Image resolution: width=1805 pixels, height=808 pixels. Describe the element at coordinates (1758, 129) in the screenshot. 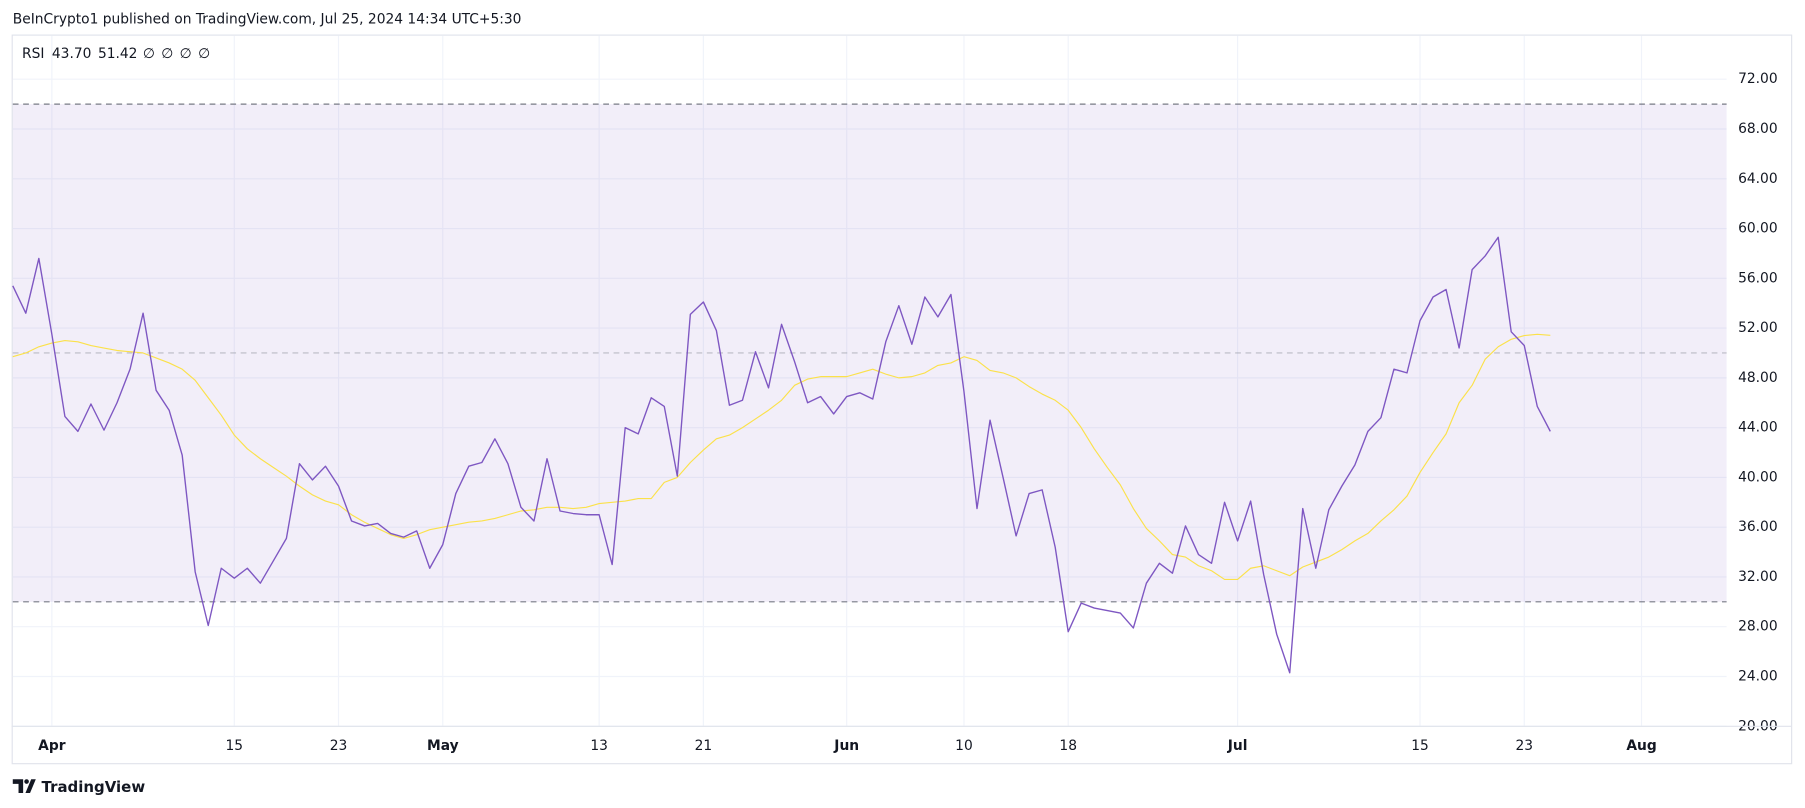

I see `y-tick-label: 68.00` at that location.